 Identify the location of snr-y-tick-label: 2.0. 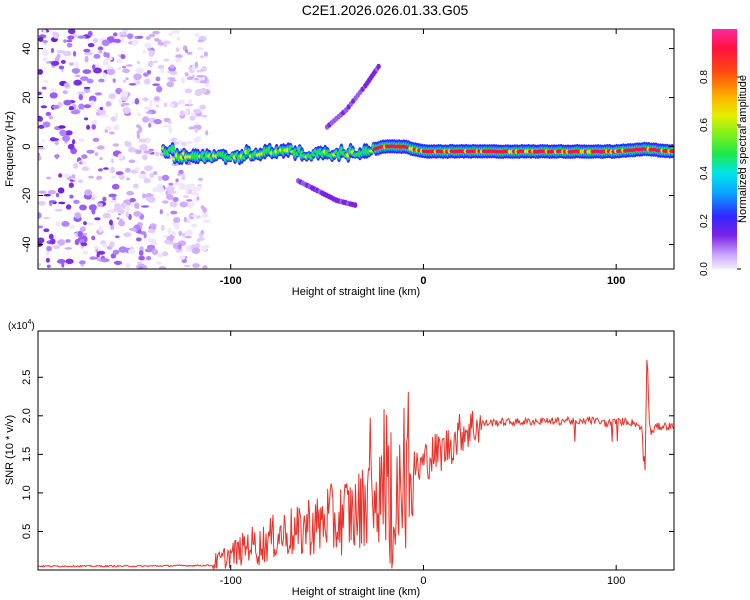
(27, 415).